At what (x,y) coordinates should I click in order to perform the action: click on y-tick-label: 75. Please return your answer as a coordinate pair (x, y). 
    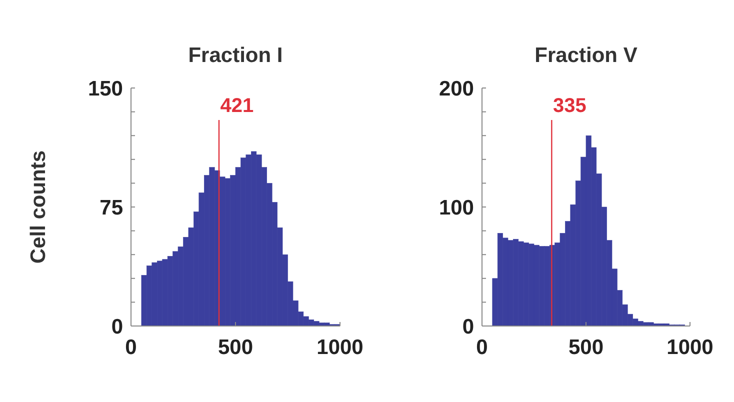
    Looking at the image, I should click on (112, 208).